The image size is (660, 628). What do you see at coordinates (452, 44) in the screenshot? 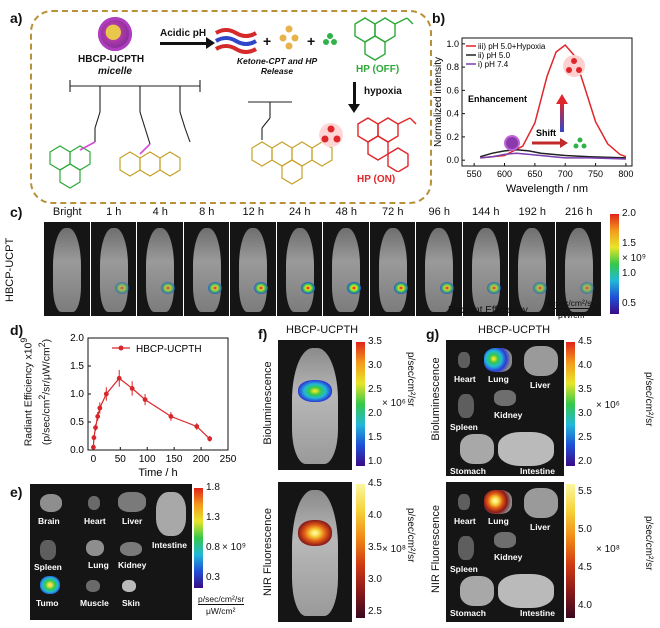
I see `emission-ytick-label: 1.0` at bounding box center [452, 44].